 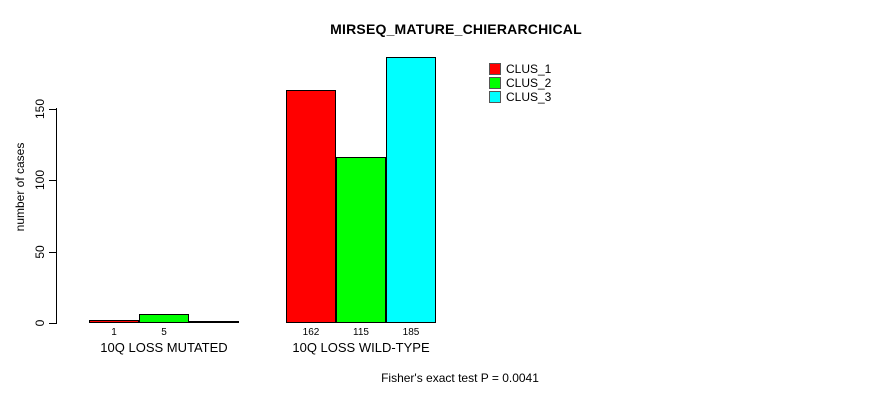 What do you see at coordinates (40, 252) in the screenshot?
I see `y-tick-label: 50` at bounding box center [40, 252].